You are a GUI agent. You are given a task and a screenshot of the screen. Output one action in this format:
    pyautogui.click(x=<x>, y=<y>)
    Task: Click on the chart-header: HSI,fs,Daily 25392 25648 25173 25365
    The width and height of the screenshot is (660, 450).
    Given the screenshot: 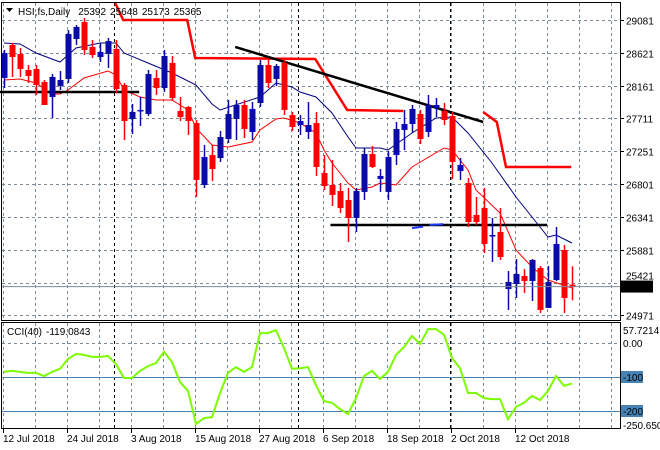 What is the action you would take?
    pyautogui.click(x=104, y=12)
    